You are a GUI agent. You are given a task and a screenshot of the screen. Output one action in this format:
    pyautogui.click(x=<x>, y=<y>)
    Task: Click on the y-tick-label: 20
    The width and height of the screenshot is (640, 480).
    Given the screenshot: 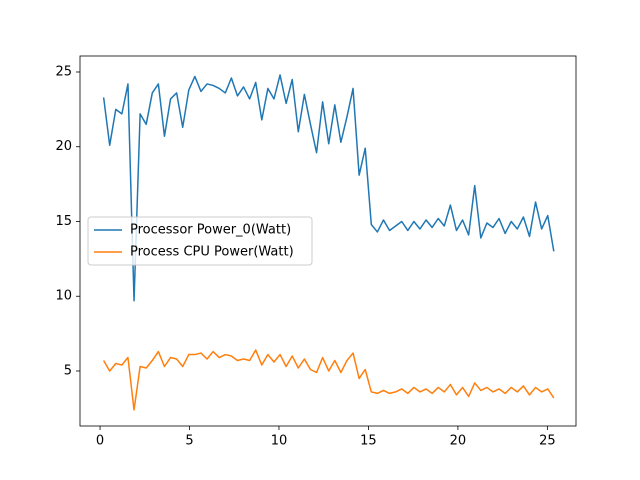 What is the action you would take?
    pyautogui.click(x=63, y=146)
    